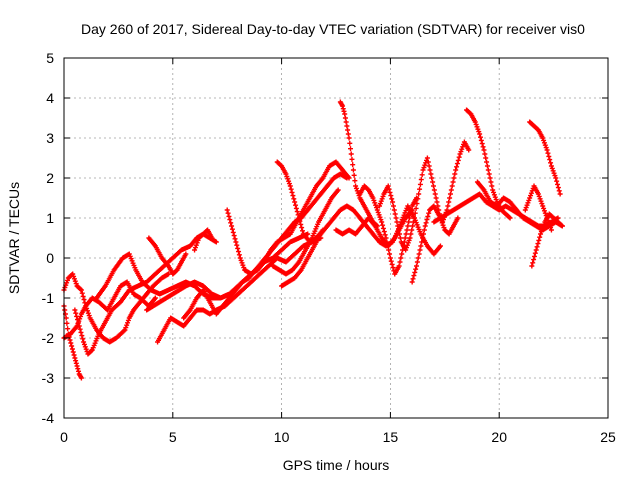 The height and width of the screenshot is (480, 640). What do you see at coordinates (336, 465) in the screenshot?
I see `x-axis-label: GPS time / hours` at bounding box center [336, 465].